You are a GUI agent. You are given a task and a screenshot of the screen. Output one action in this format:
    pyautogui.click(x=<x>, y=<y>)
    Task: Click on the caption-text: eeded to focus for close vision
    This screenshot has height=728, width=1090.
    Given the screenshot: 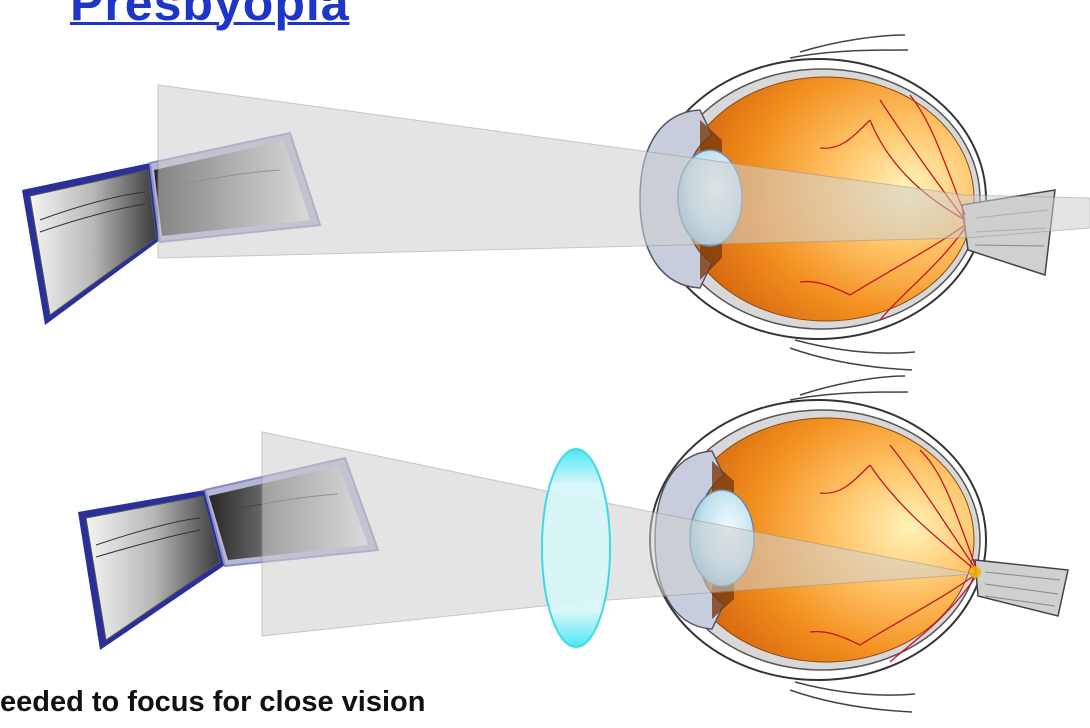 What is the action you would take?
    pyautogui.click(x=213, y=702)
    